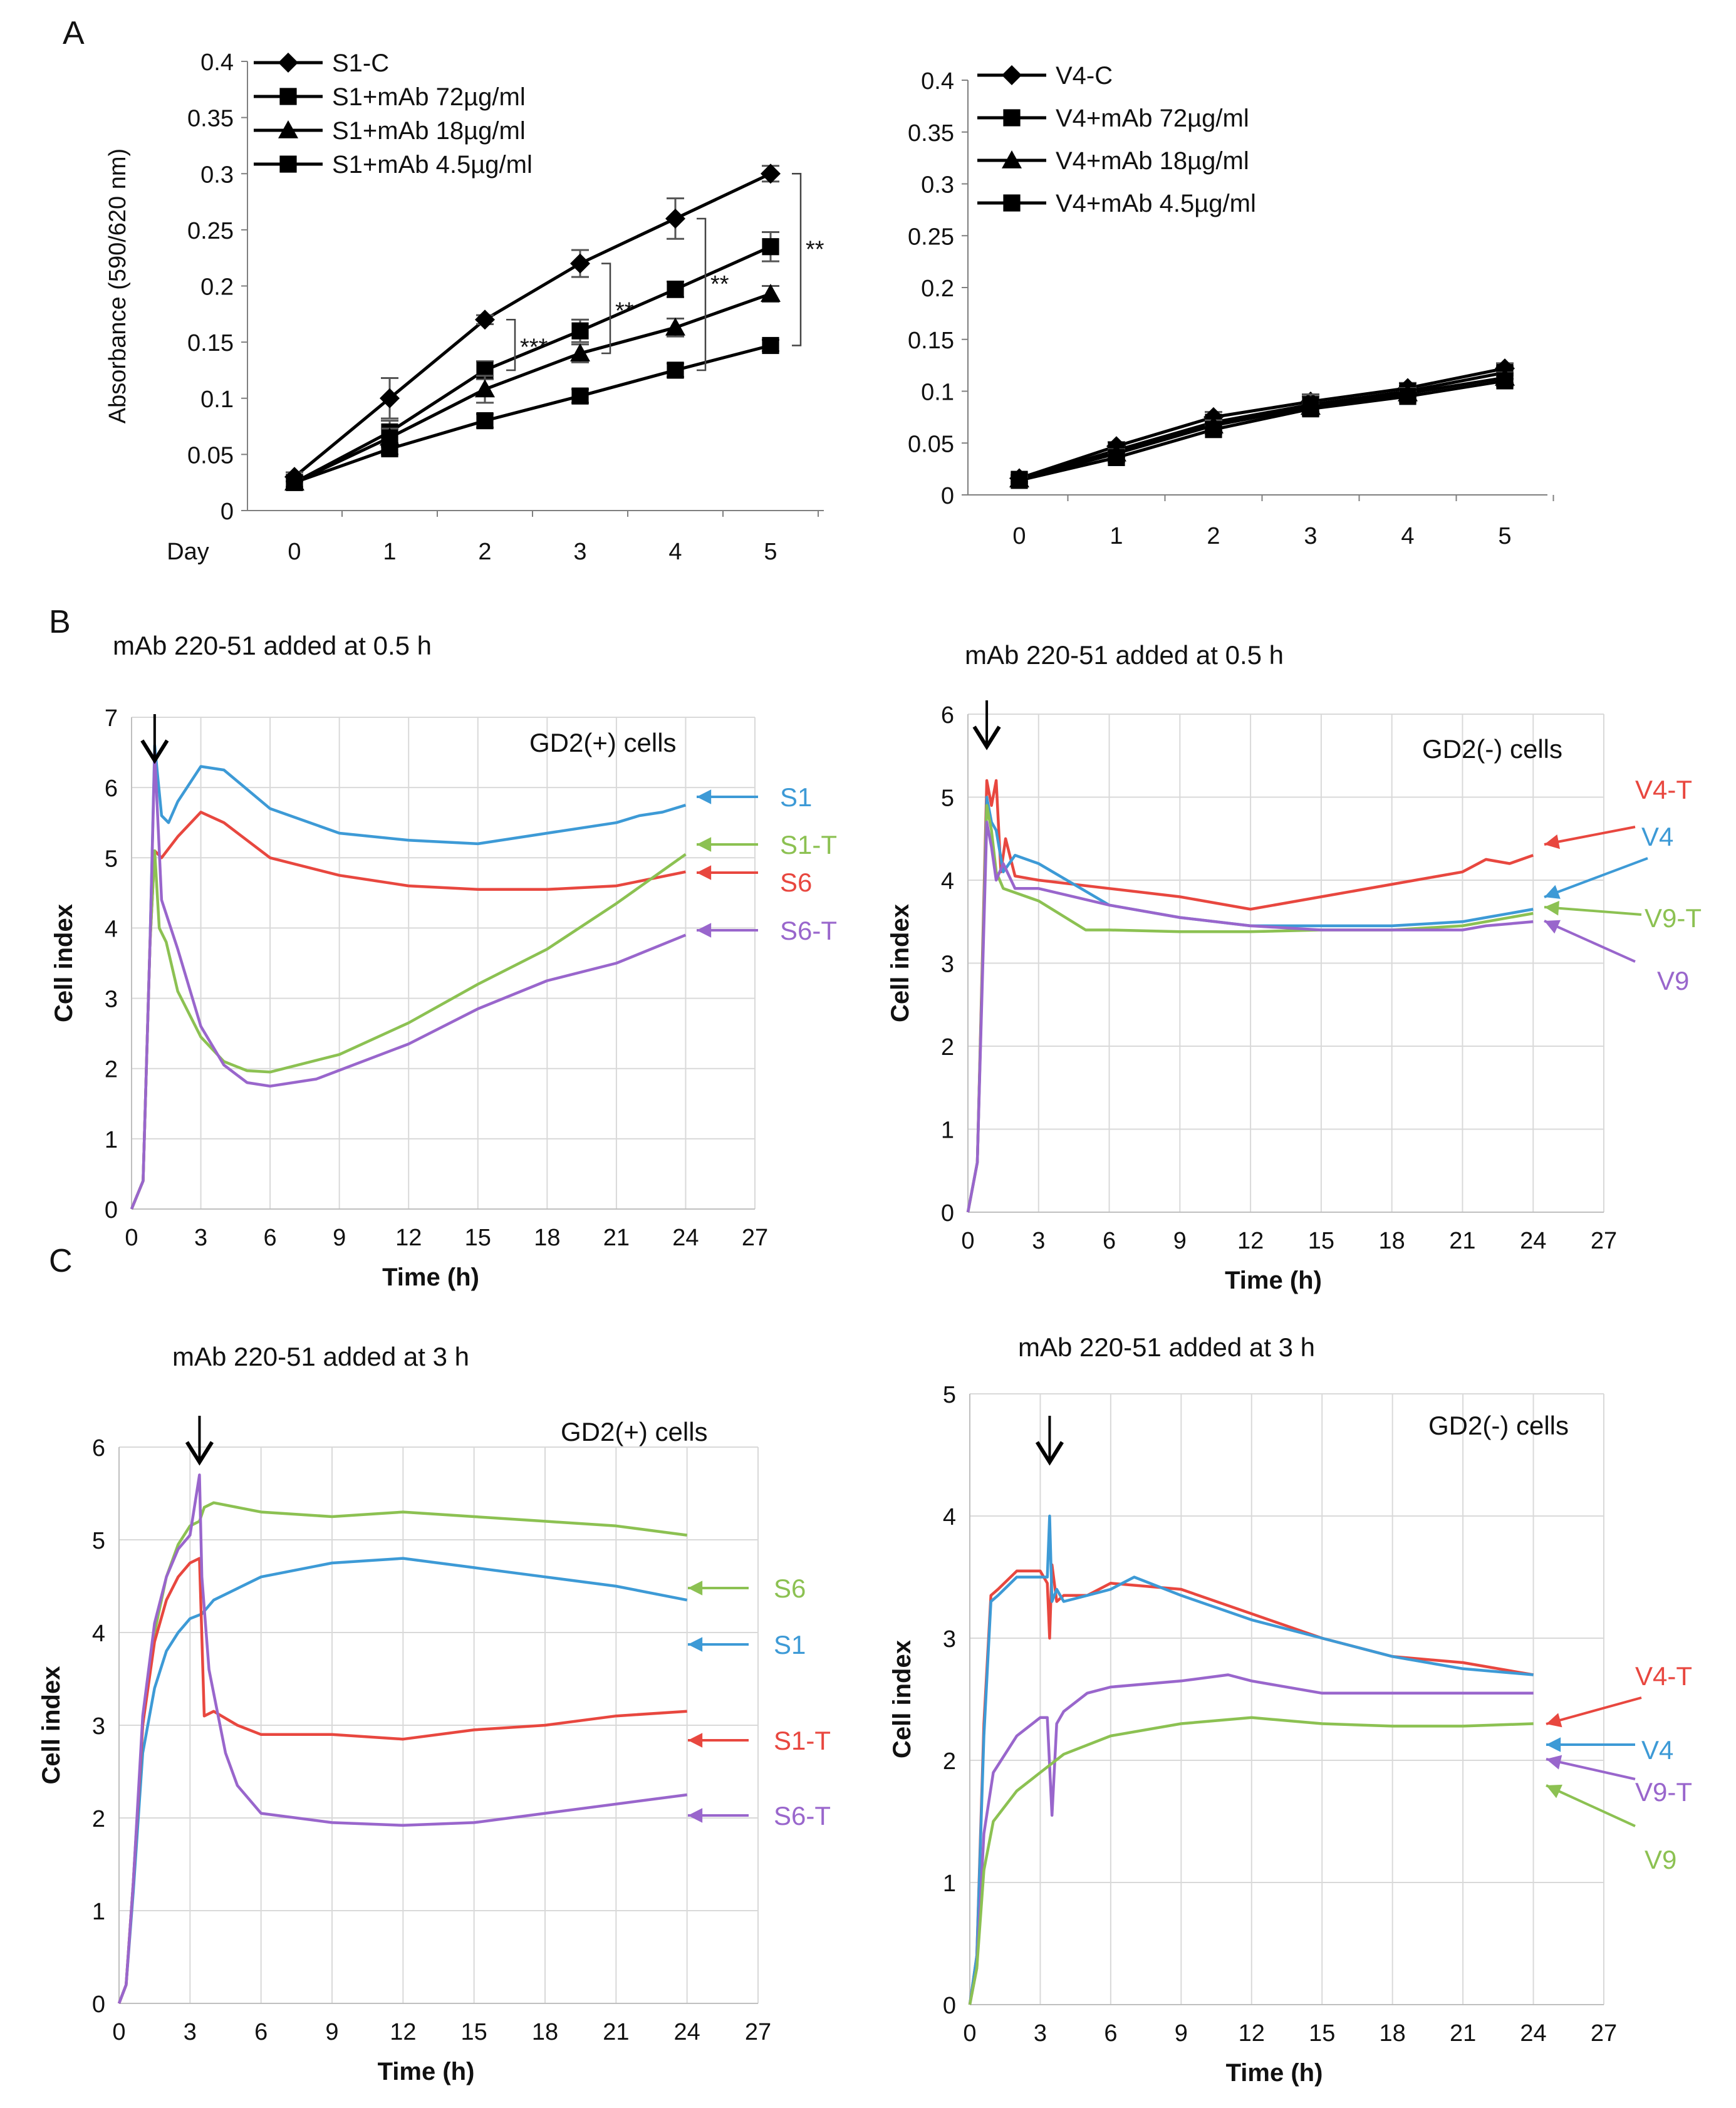  I want to click on chart-subtitle: GD2(-) cells, so click(1498, 1425).